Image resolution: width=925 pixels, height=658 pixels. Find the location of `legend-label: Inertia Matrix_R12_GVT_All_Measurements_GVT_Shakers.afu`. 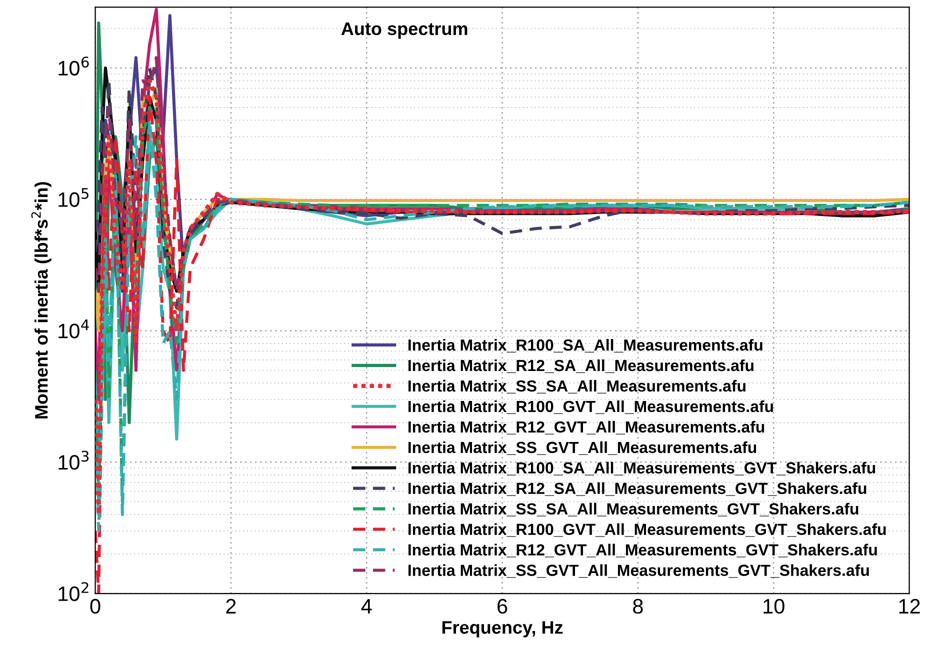

legend-label: Inertia Matrix_R12_GVT_All_Measurements_GVT_Shakers.afu is located at coordinates (642, 551).